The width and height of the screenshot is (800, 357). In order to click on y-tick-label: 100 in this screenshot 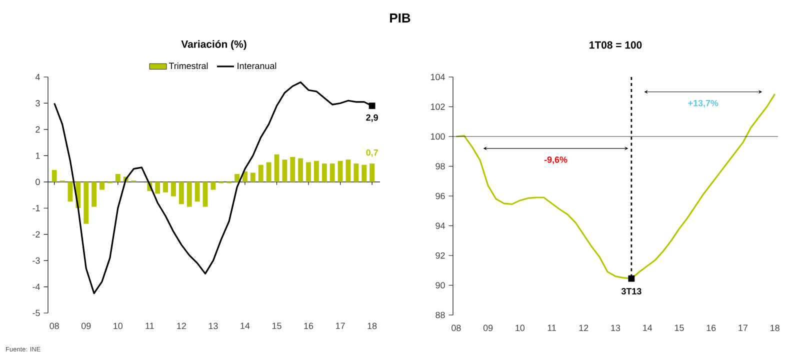, I will do `click(437, 136)`.